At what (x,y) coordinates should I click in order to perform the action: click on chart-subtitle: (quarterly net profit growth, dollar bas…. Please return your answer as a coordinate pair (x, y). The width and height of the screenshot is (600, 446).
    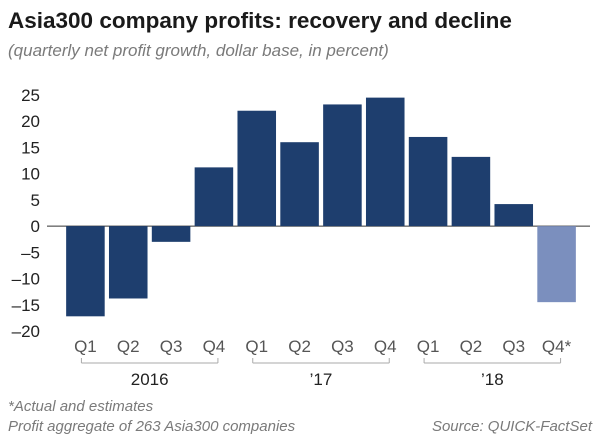
    Looking at the image, I should click on (198, 50).